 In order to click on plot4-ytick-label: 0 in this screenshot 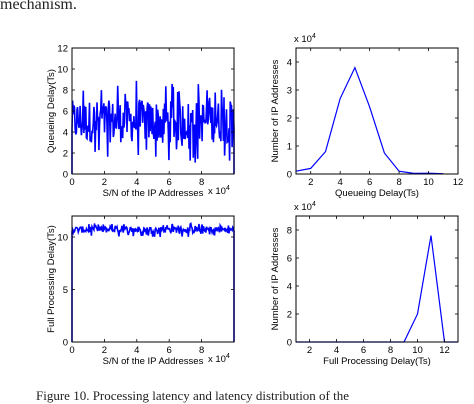, I will do `click(289, 343)`.